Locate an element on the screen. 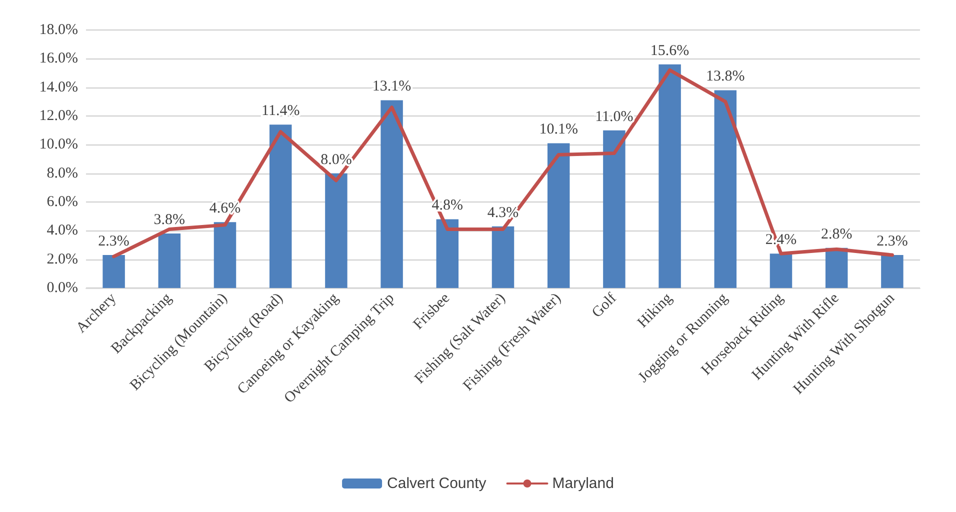 The width and height of the screenshot is (956, 512). y-tick-label: 0.0% is located at coordinates (62, 288).